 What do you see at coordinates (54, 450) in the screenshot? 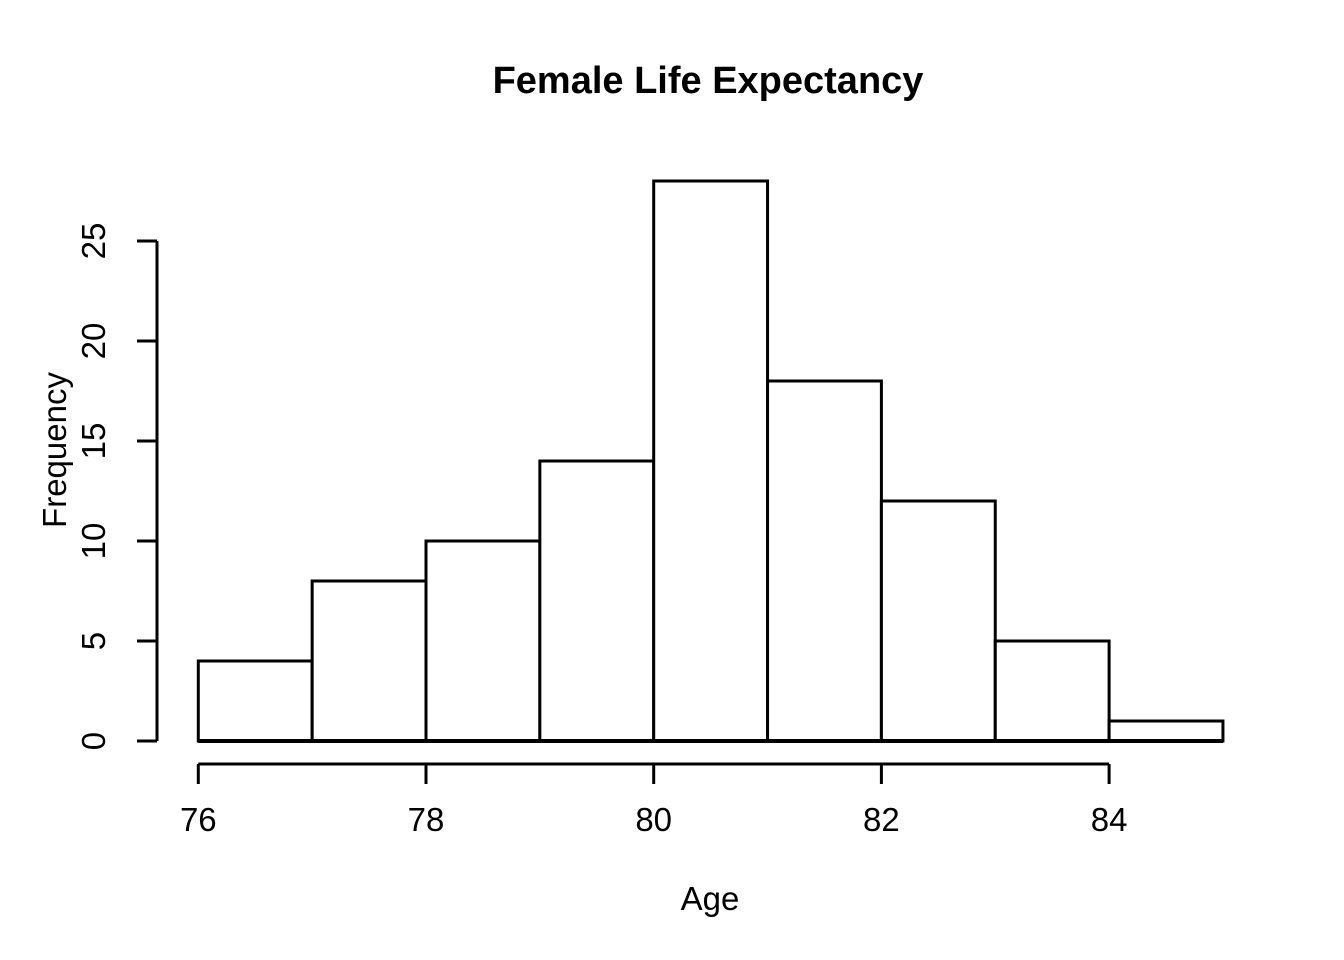
I see `y-axis-title: Frequency` at bounding box center [54, 450].